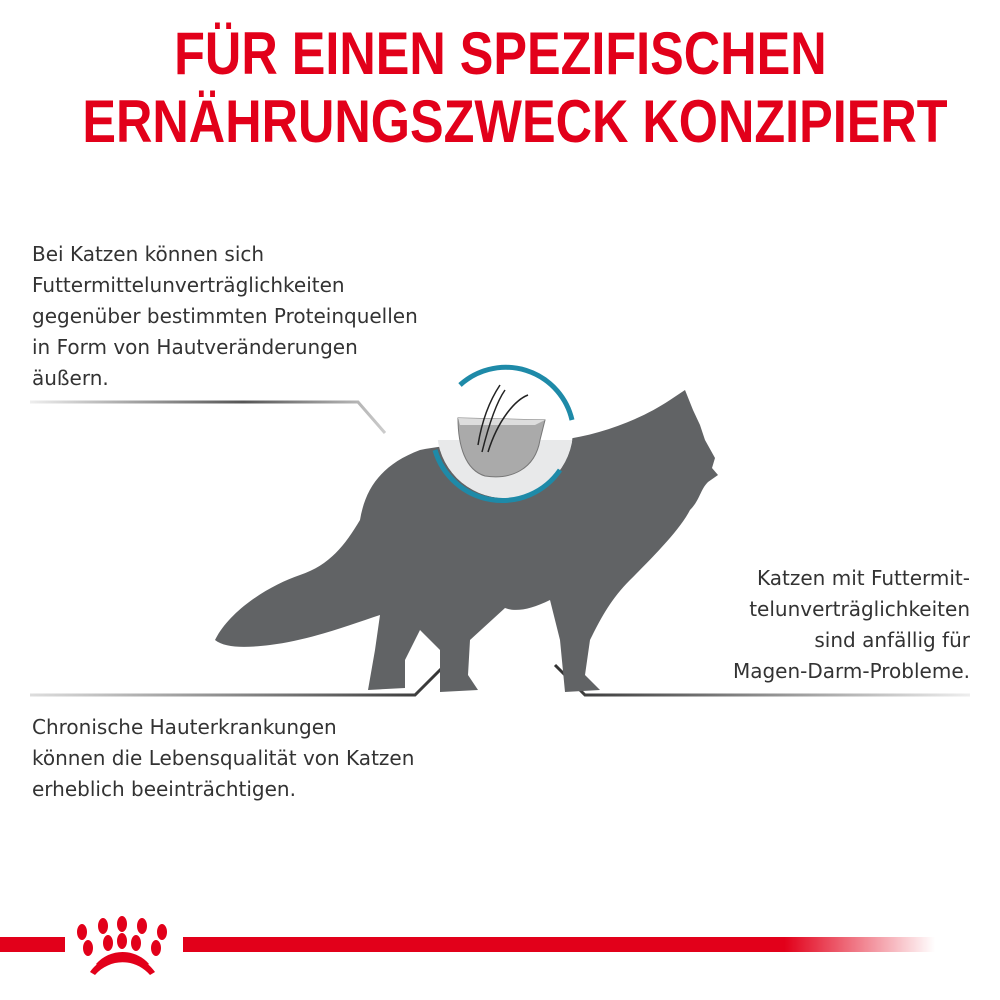 The image size is (1000, 1000). Describe the element at coordinates (851, 671) in the screenshot. I see `text-line: Magen-Darm-Probleme.` at that location.